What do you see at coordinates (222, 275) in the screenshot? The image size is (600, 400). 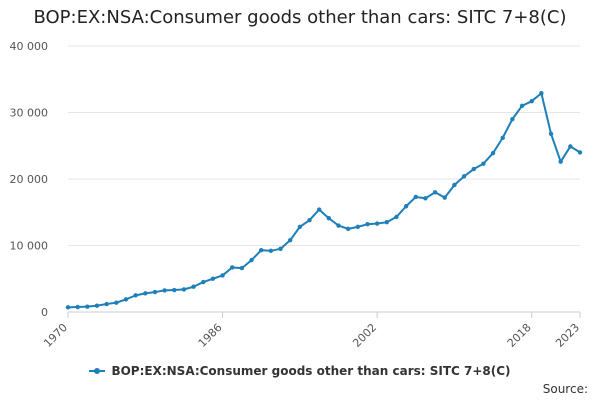 I see `data-point-1986` at bounding box center [222, 275].